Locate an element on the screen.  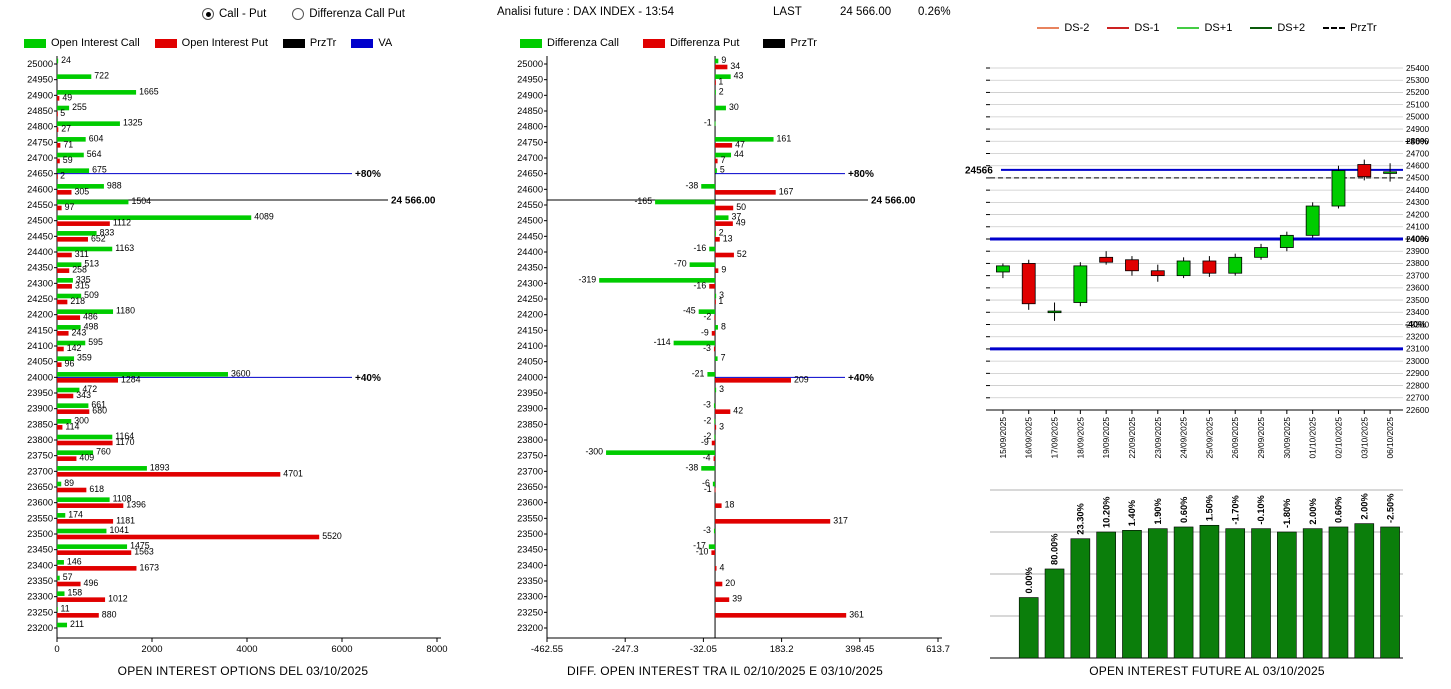
svg-text: 258 is located at coordinates (79, 270).